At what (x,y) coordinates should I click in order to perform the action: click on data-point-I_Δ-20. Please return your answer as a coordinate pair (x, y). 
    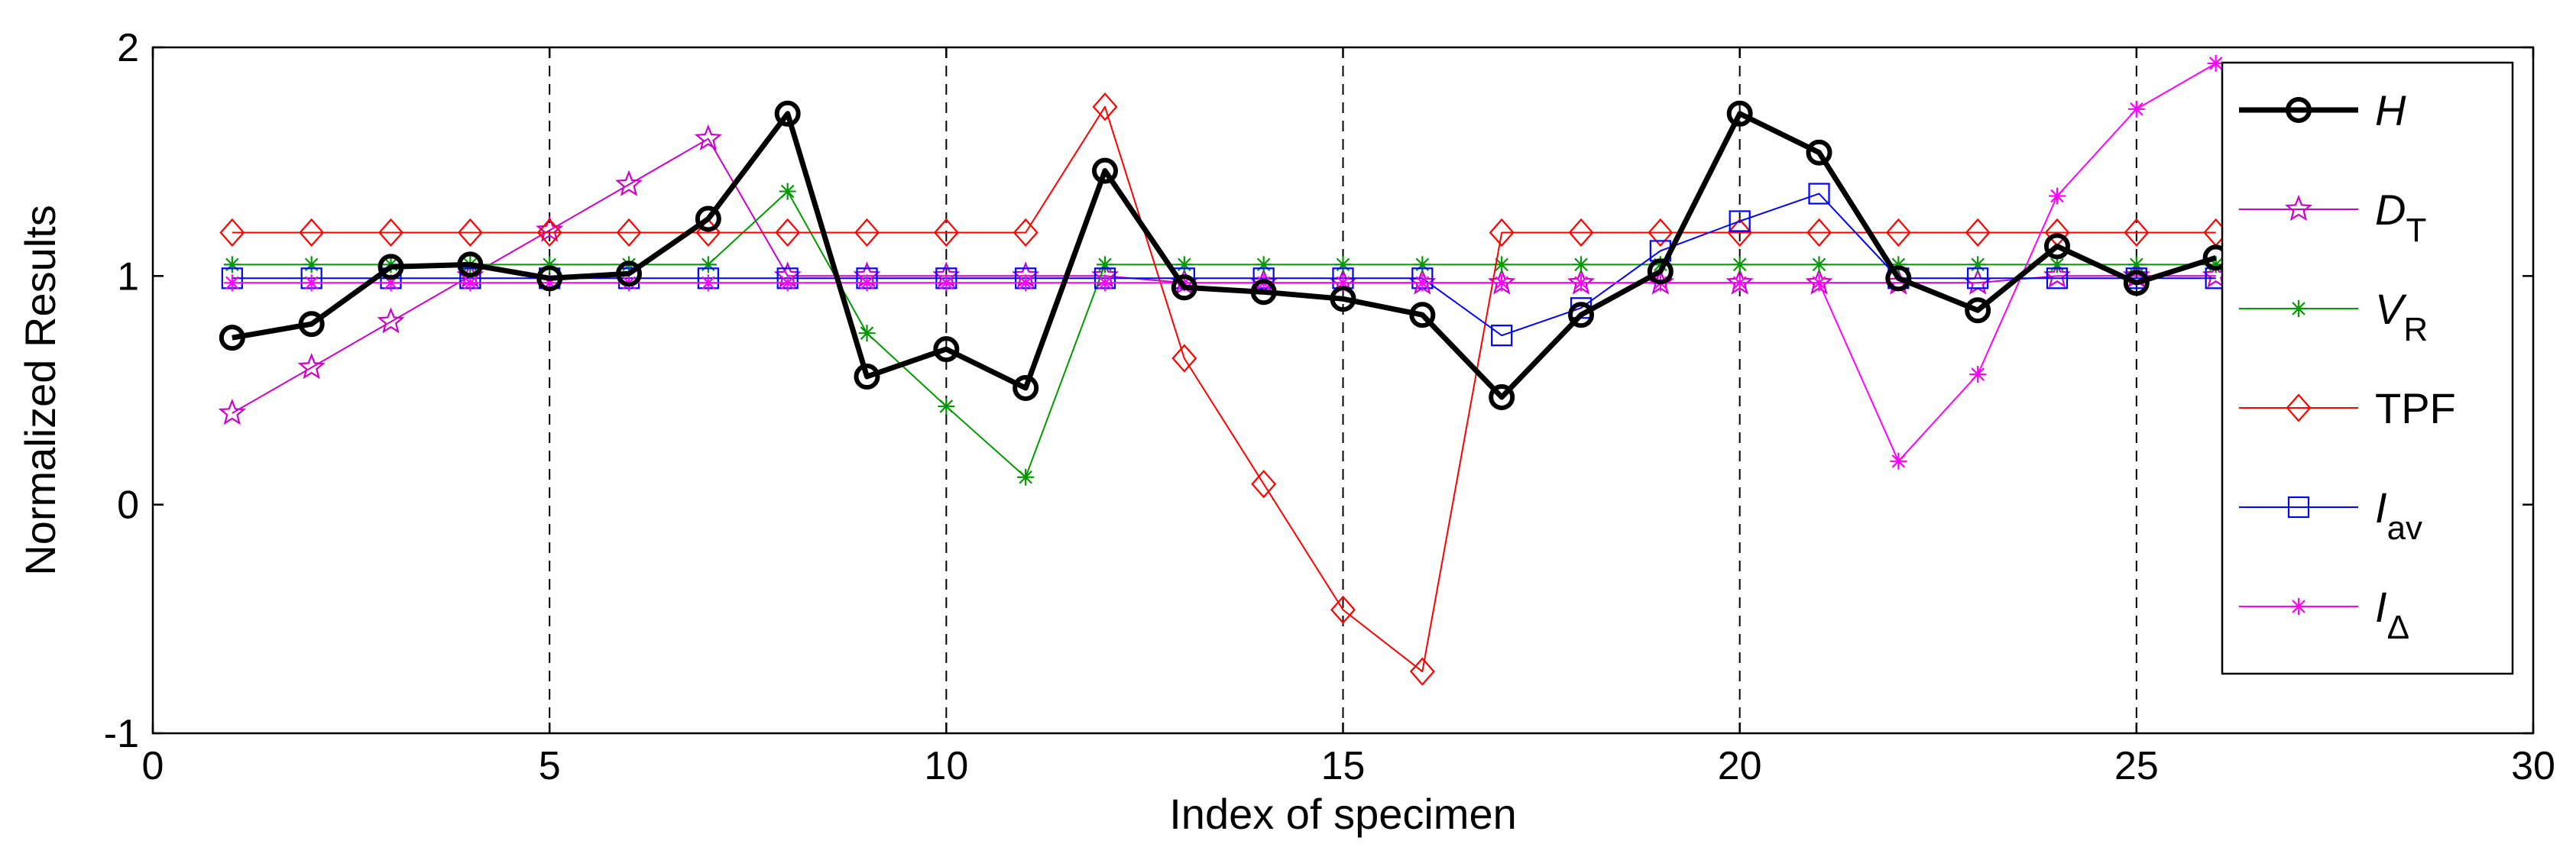
    Looking at the image, I should click on (1740, 283).